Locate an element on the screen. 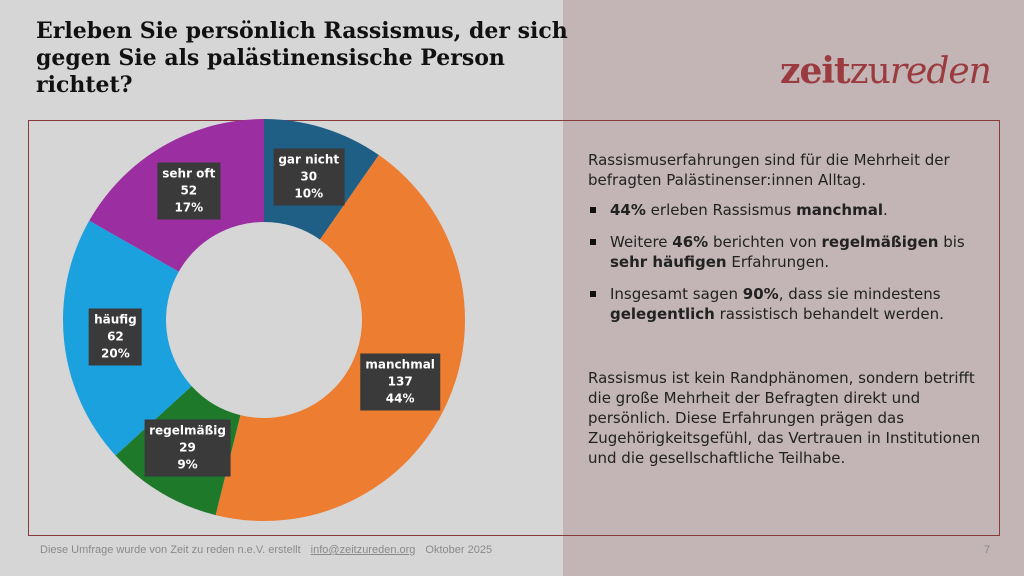 This screenshot has width=1024, height=576. page-number: 7 is located at coordinates (987, 550).